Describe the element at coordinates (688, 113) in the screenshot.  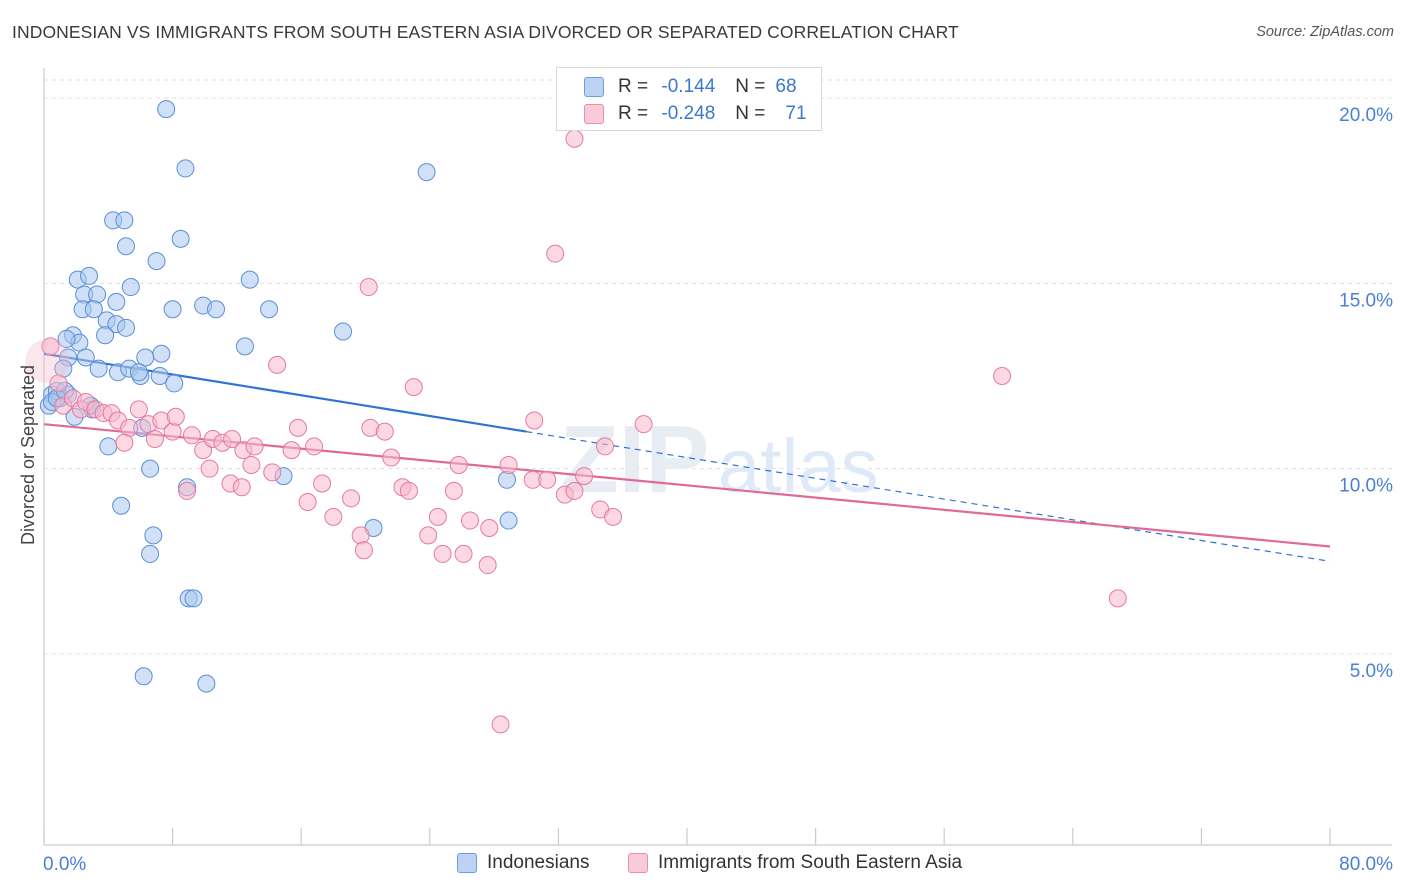
I see `r-value: -0.248` at that location.